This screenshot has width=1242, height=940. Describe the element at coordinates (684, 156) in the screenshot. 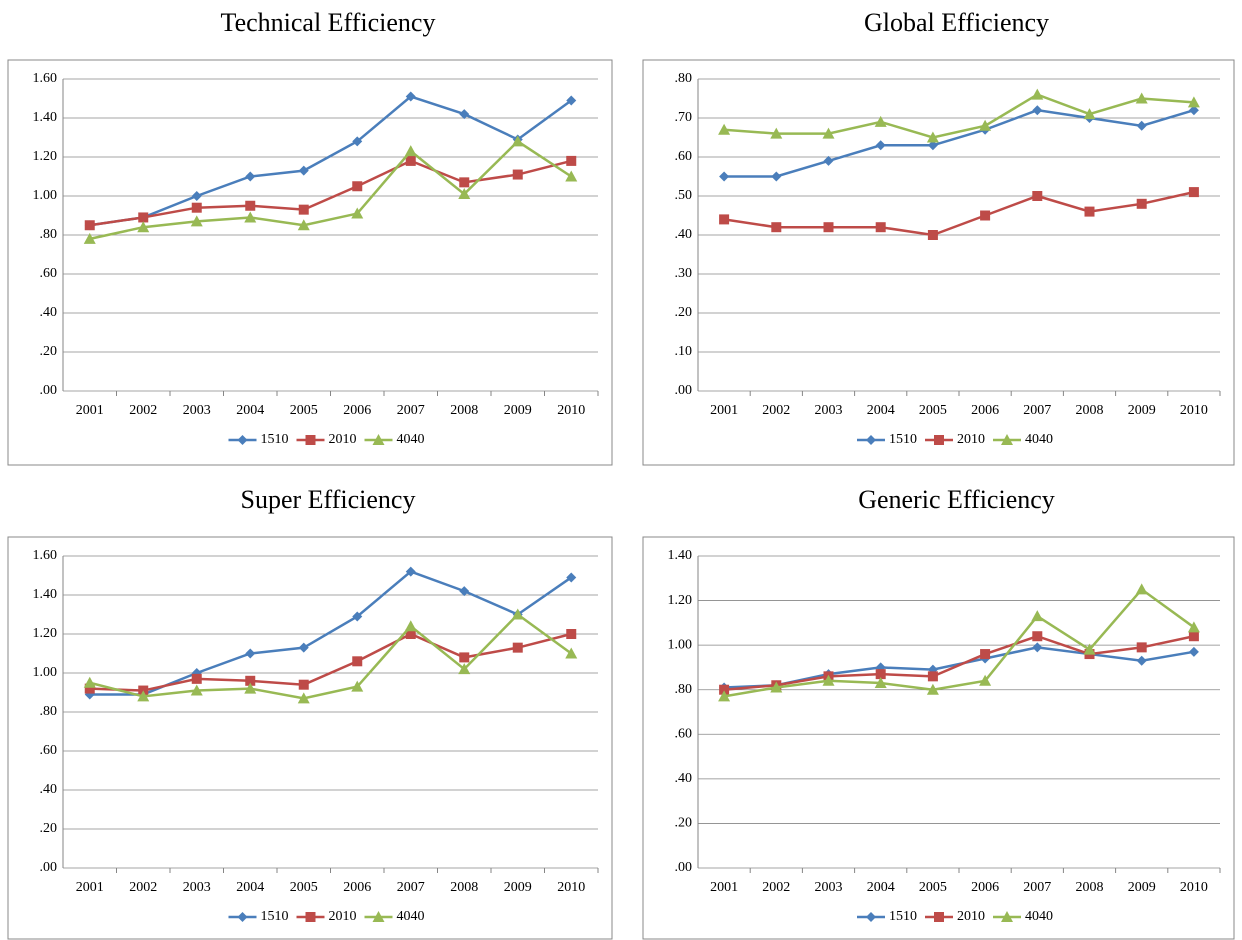

I see `y-tick-label: .60` at that location.